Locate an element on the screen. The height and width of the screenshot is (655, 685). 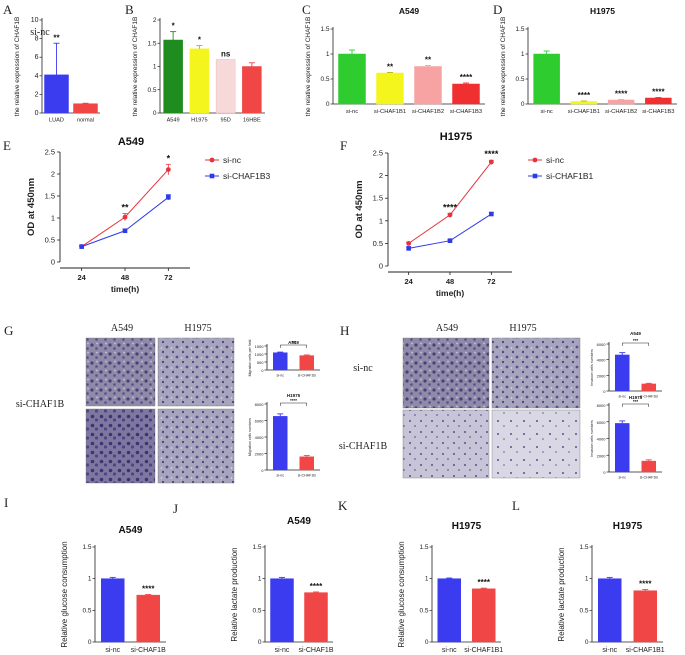
y-tick-label: 6 is located at coordinates (37, 57).